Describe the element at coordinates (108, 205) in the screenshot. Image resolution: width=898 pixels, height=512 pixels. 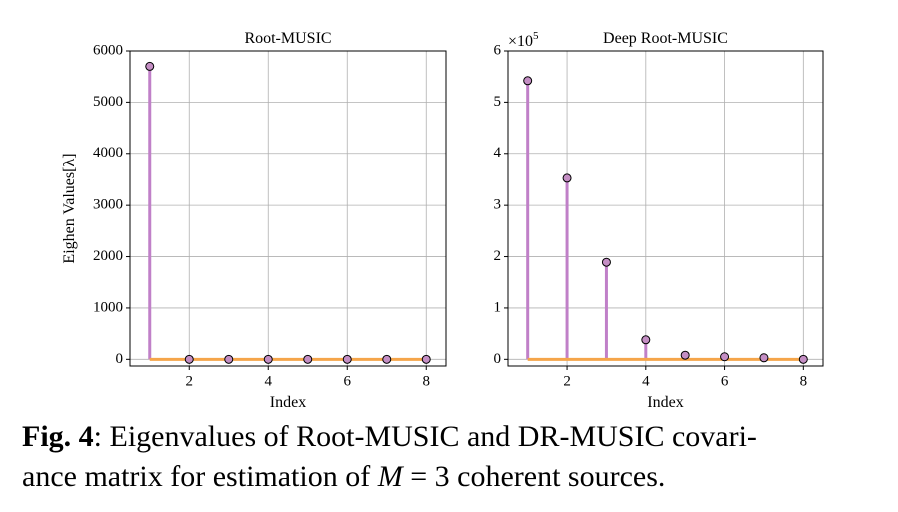
I see `y-tick-label: 3000` at that location.